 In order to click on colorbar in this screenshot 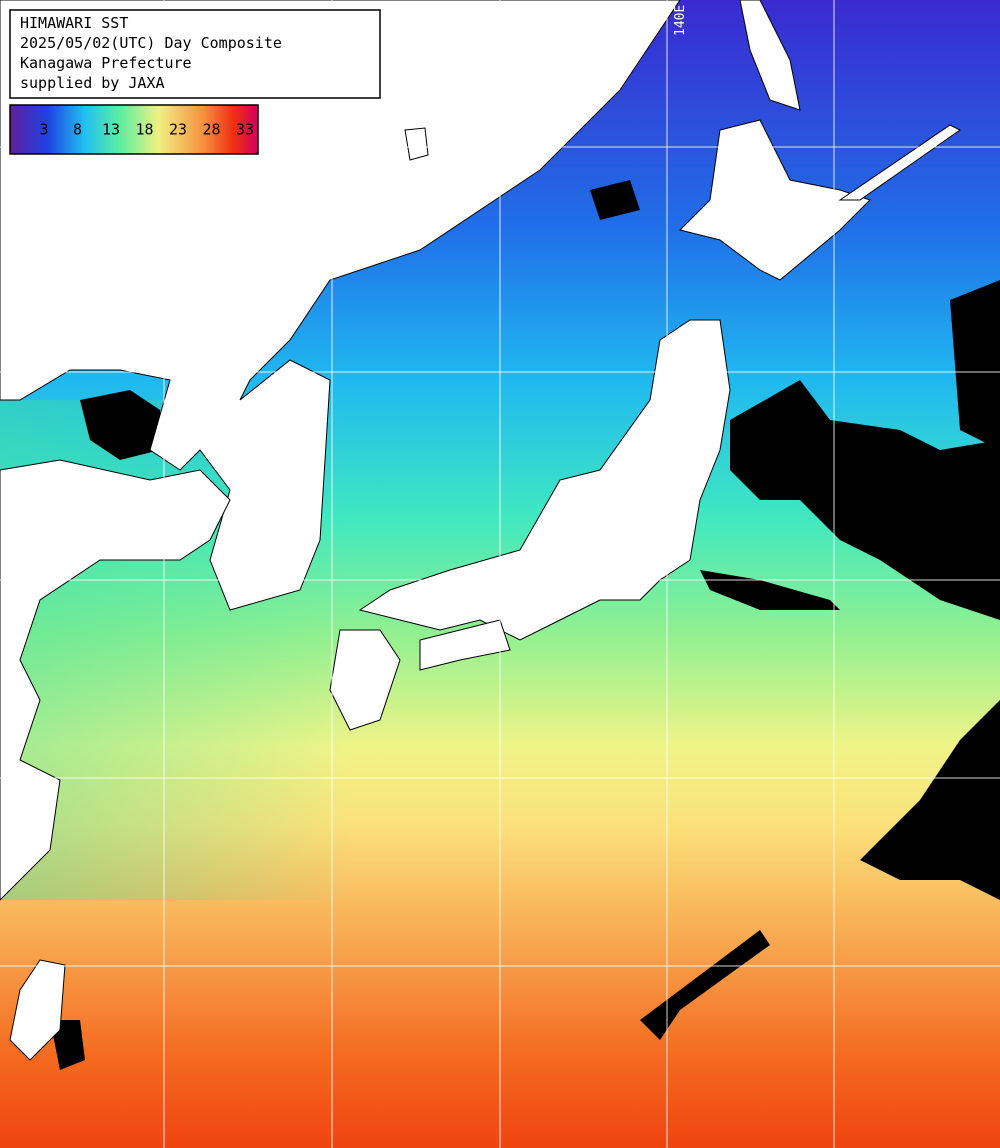, I will do `click(134, 129)`.